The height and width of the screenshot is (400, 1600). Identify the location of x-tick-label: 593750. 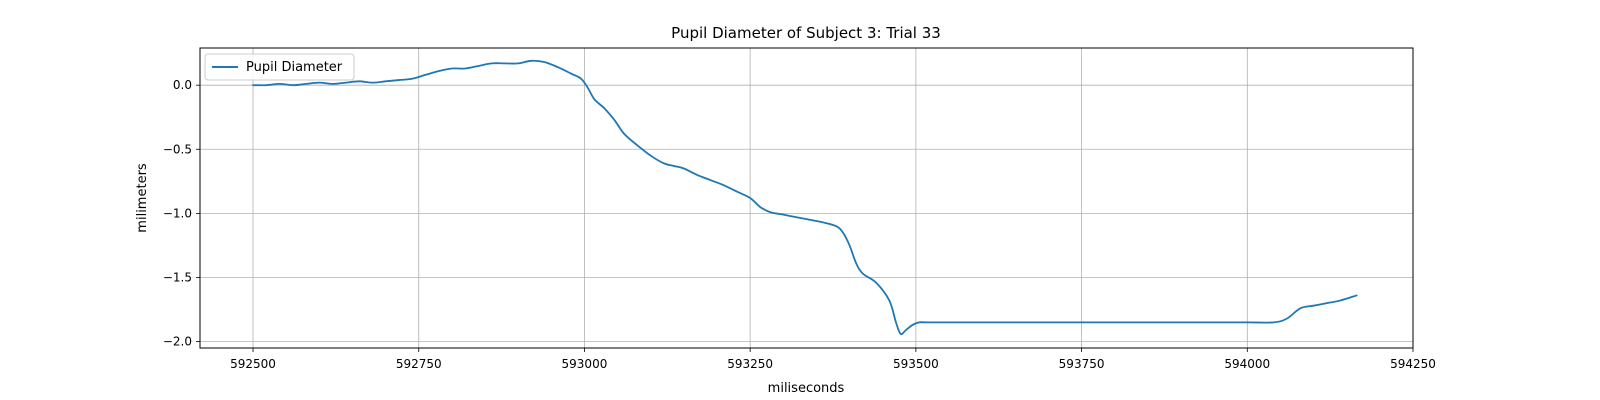
(1082, 364).